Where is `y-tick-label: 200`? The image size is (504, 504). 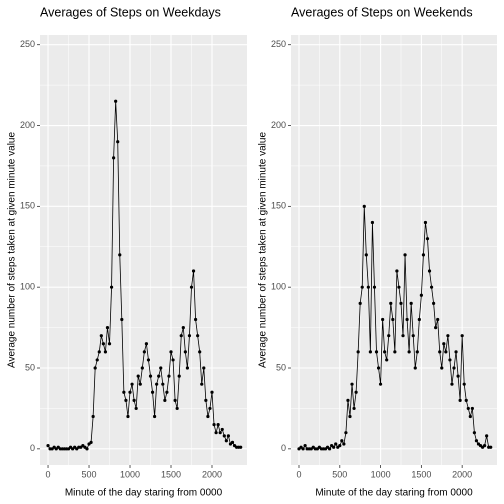
y-tick-label: 200 is located at coordinates (278, 125).